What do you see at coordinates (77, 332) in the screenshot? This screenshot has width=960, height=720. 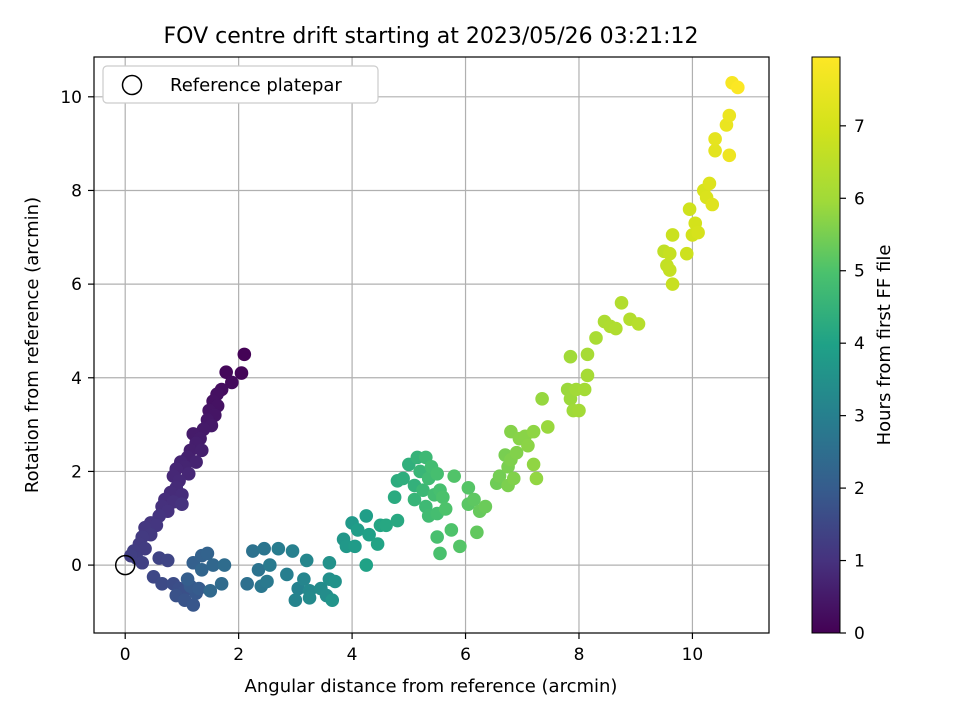 I see `y-axis-ticks: 0 2 4 6 8 10` at bounding box center [77, 332].